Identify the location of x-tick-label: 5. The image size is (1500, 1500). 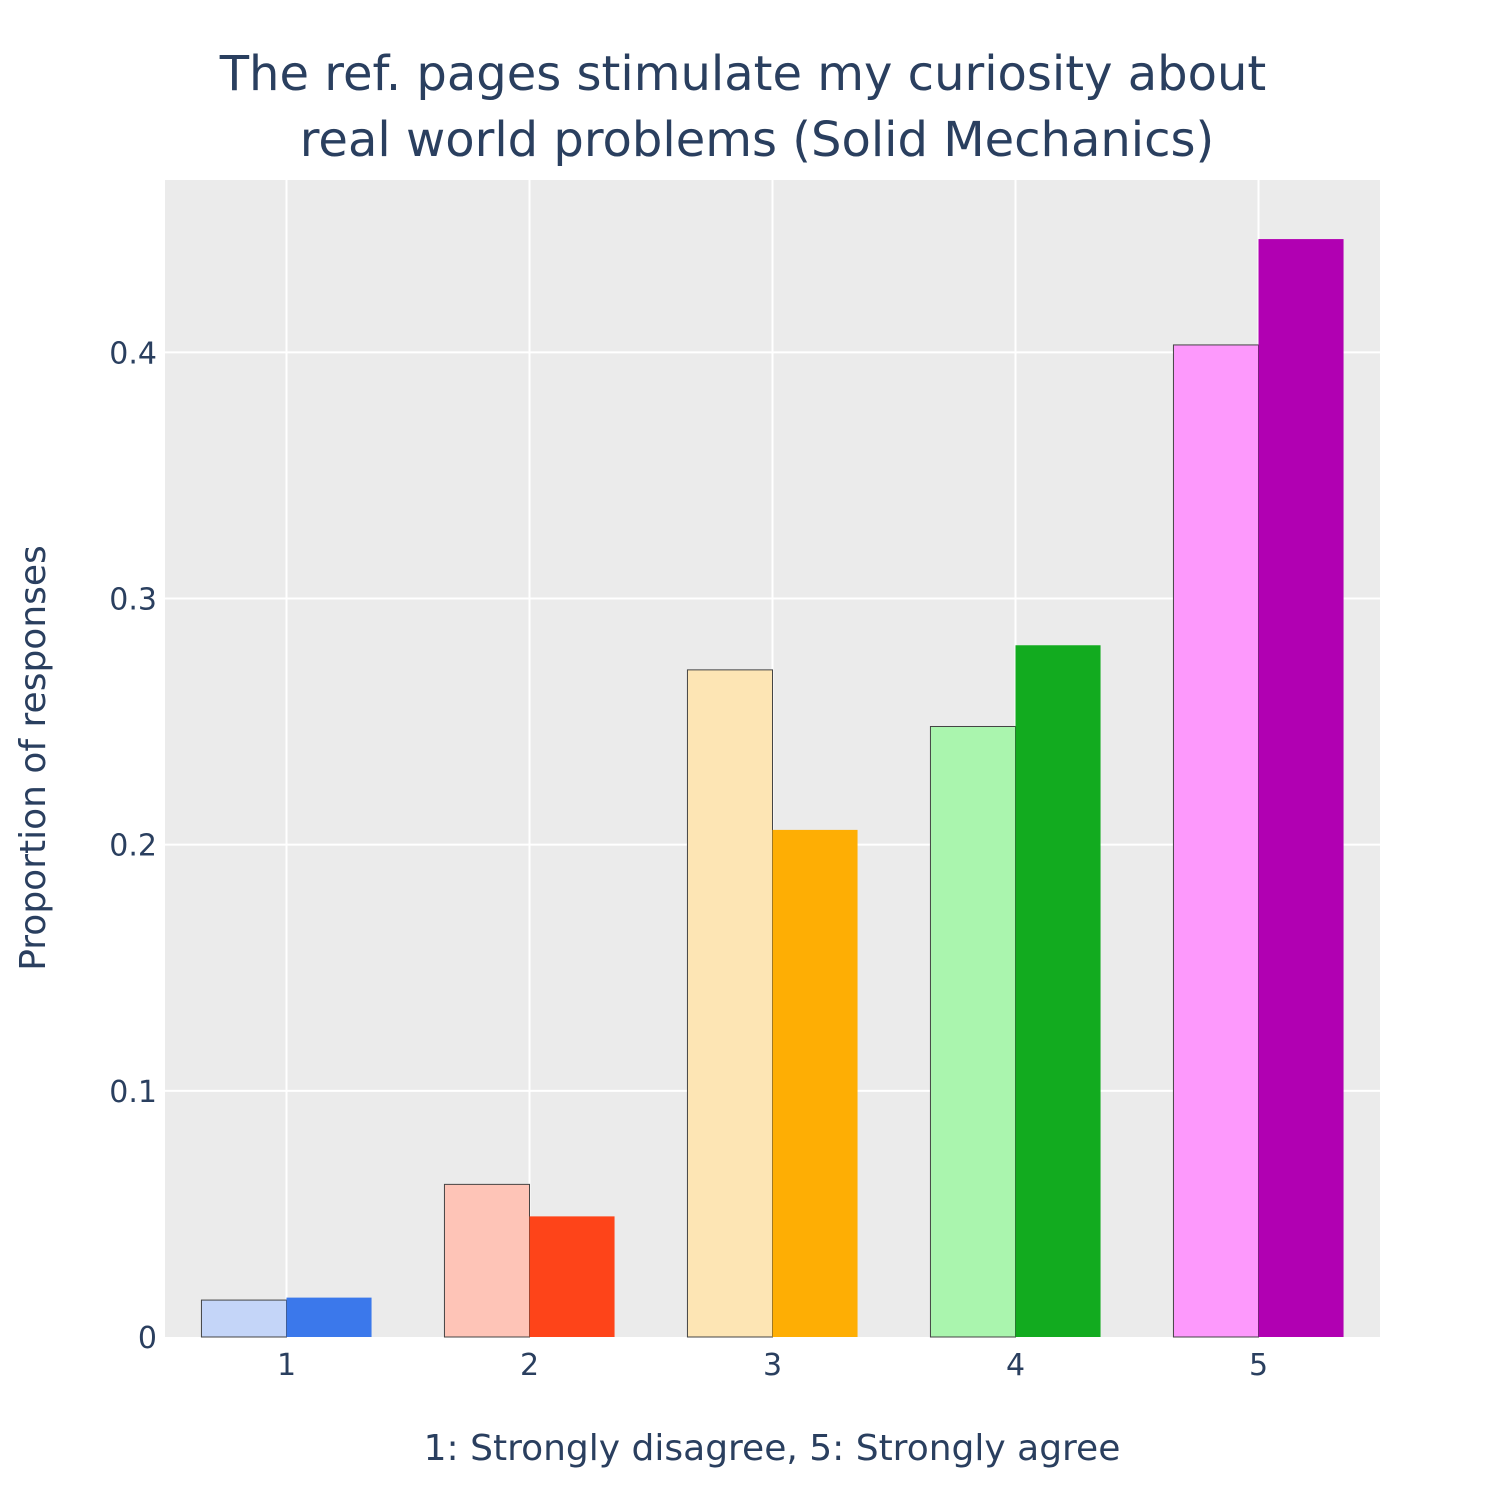
(1258, 1365).